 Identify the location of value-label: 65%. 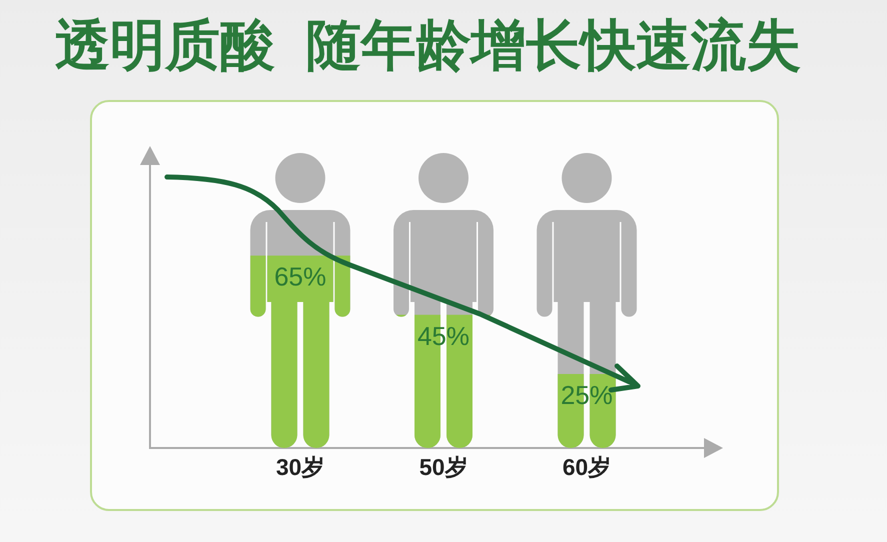
(300, 277).